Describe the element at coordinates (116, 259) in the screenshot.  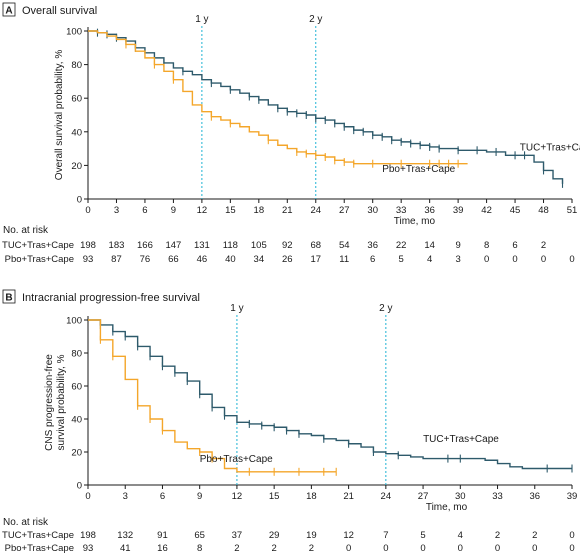
I see `panel-a-risk-count-pbo: 87` at that location.